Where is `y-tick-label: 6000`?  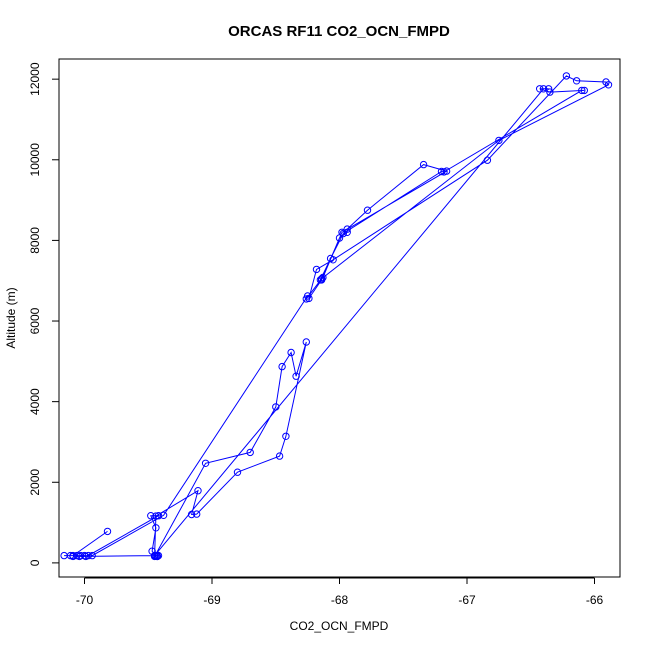
y-tick-label: 6000 is located at coordinates (35, 320).